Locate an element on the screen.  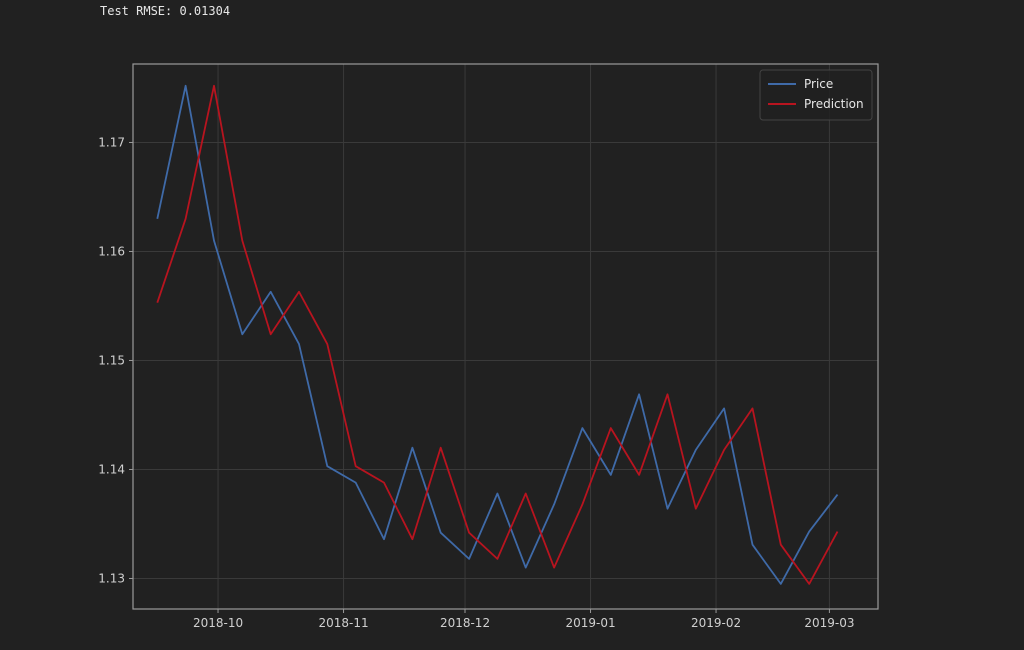
y-tick-label: 1.15 is located at coordinates (111, 360).